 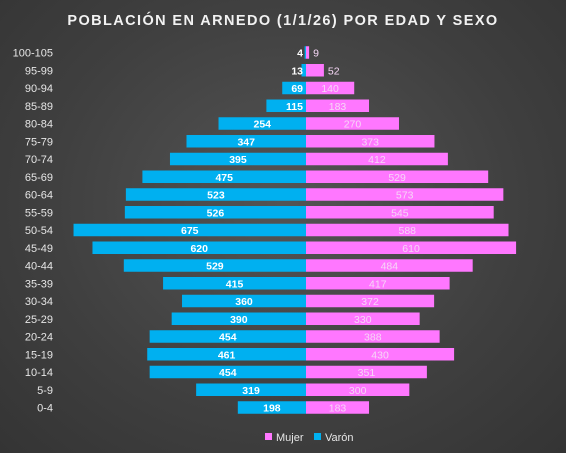 What do you see at coordinates (39, 89) in the screenshot?
I see `y-tick-label: 90-94` at bounding box center [39, 89].